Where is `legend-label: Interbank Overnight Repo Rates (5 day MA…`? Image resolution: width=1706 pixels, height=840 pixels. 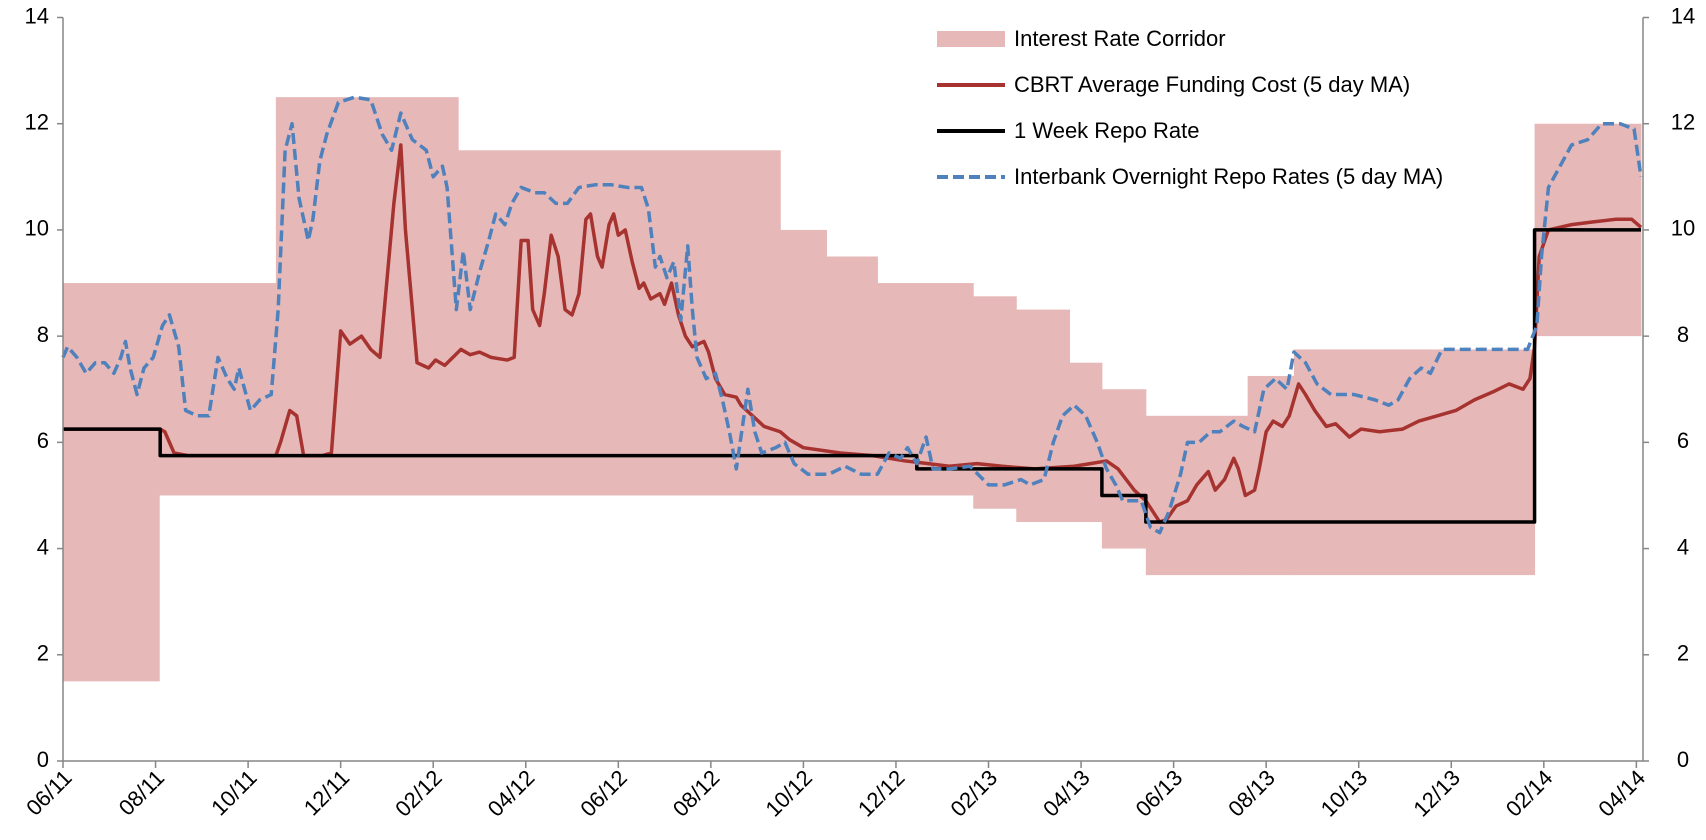
legend-label: Interbank Overnight Repo Rates (5 day MA… is located at coordinates (1228, 176).